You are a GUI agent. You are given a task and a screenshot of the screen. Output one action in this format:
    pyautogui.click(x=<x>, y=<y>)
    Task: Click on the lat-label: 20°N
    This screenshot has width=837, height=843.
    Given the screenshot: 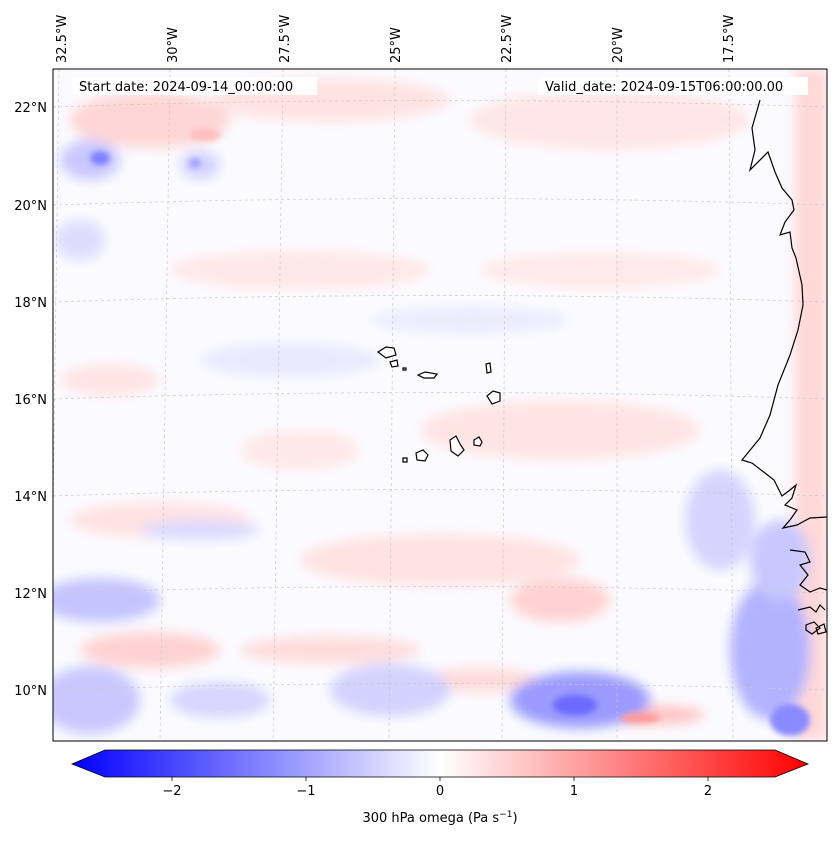 What is the action you would take?
    pyautogui.click(x=30, y=206)
    